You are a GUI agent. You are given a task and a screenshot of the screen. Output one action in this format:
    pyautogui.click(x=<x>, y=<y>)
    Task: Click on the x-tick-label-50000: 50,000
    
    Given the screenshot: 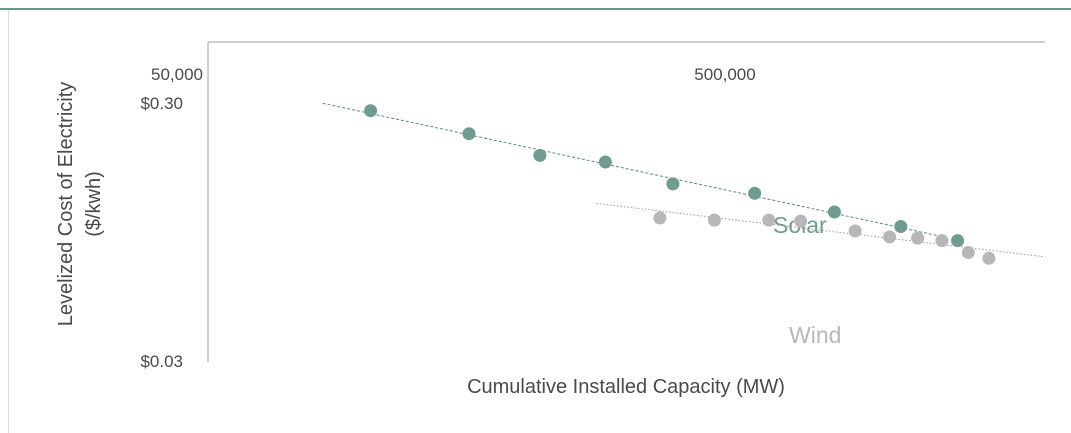 What is the action you would take?
    pyautogui.click(x=177, y=74)
    